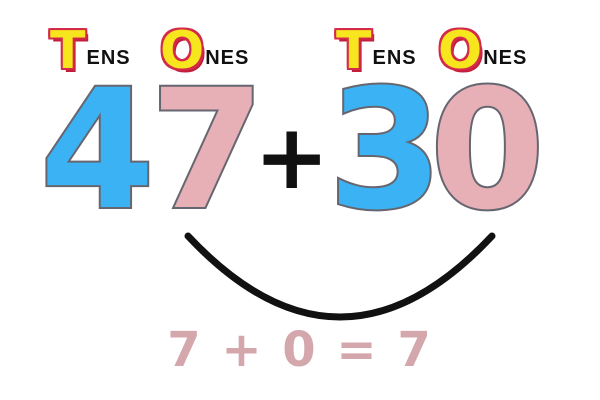 Image resolution: width=600 pixels, height=400 pixels. What do you see at coordinates (487, 150) in the screenshot?
I see `second-ones-digit: 0` at bounding box center [487, 150].